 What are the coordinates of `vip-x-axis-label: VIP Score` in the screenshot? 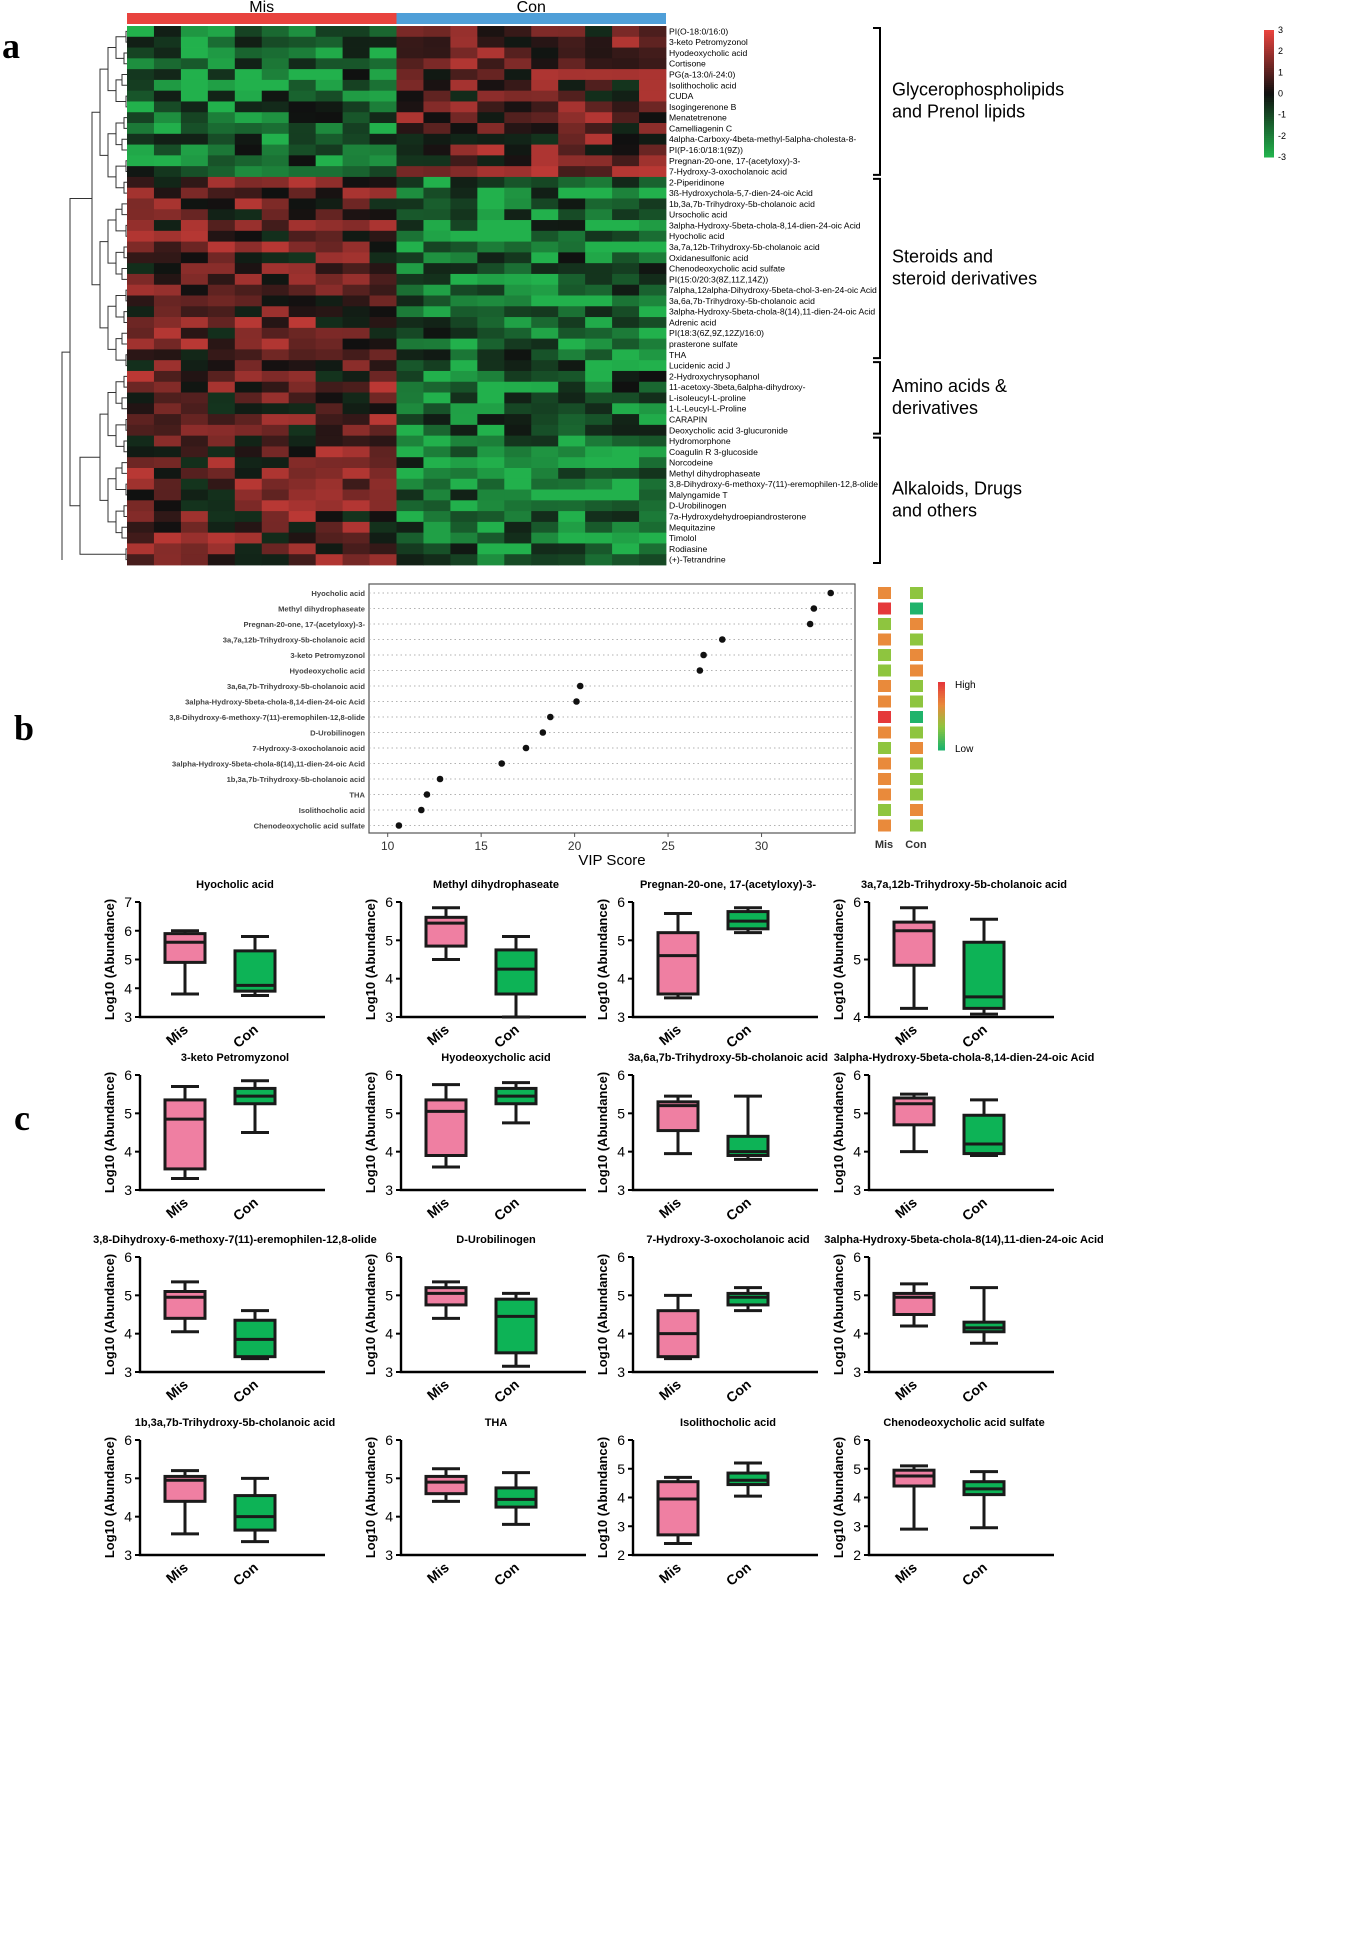 It's located at (611, 860).